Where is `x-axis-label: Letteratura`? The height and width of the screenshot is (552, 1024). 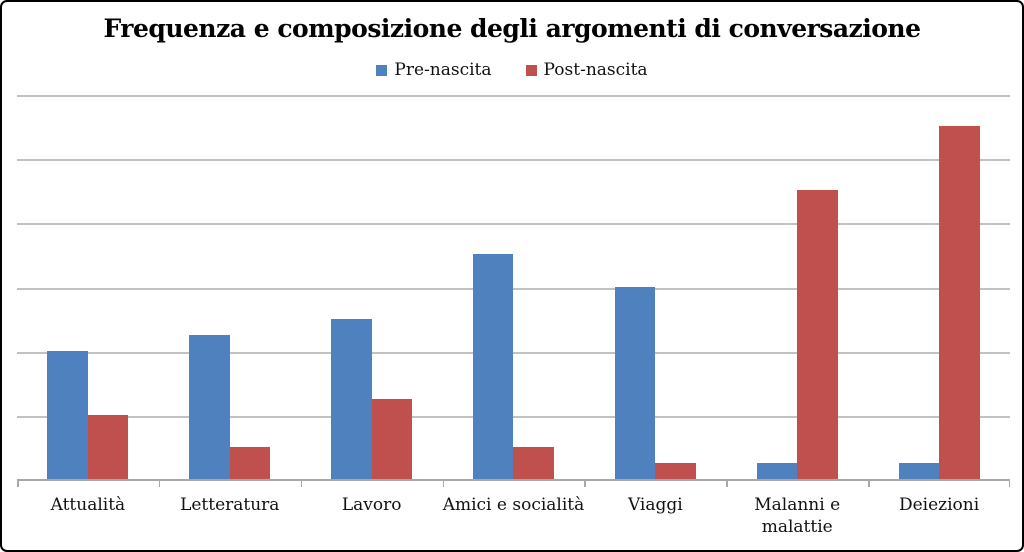
x-axis-label: Letteratura is located at coordinates (230, 505).